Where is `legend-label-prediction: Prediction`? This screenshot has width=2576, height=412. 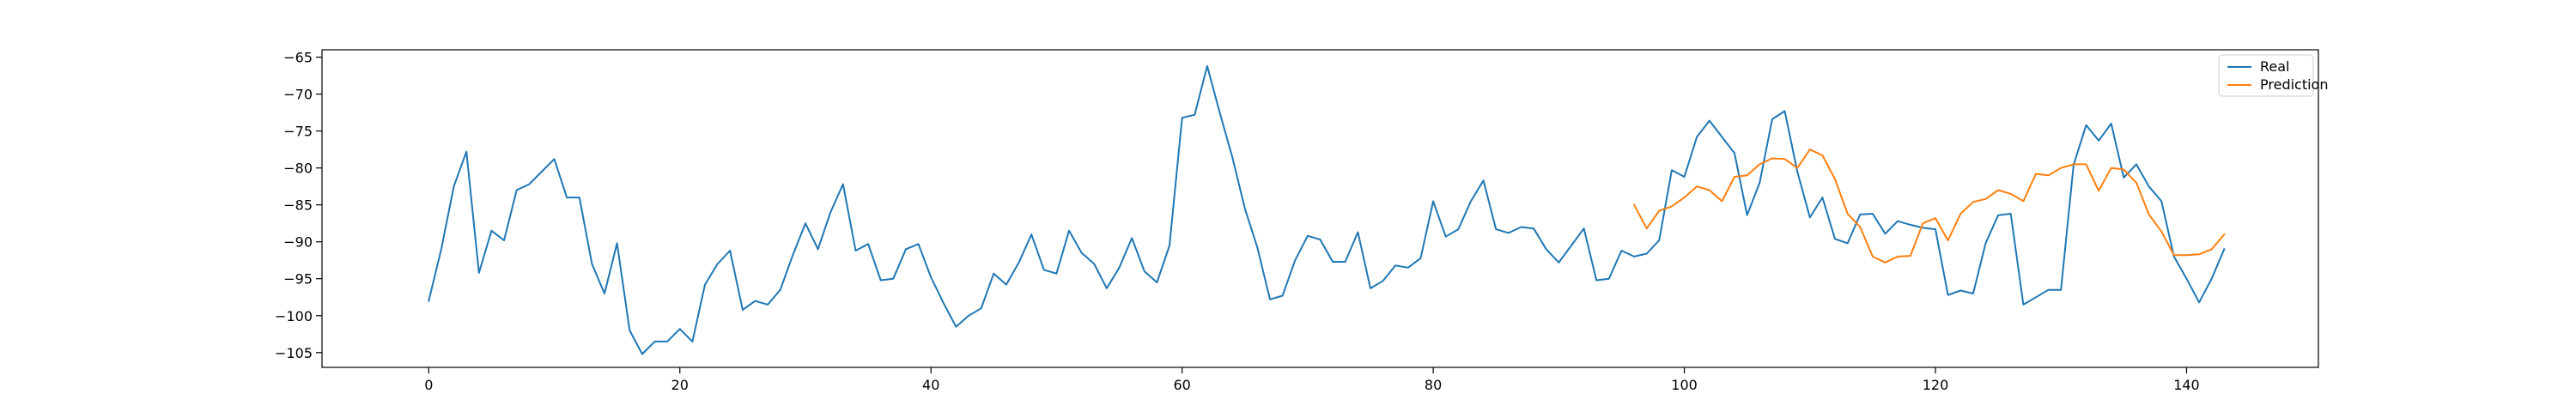
legend-label-prediction: Prediction is located at coordinates (2294, 84).